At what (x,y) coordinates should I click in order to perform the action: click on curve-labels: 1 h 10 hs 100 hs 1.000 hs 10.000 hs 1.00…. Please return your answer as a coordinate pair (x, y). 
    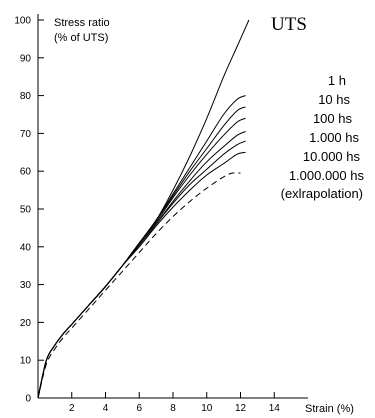
    Looking at the image, I should click on (323, 137).